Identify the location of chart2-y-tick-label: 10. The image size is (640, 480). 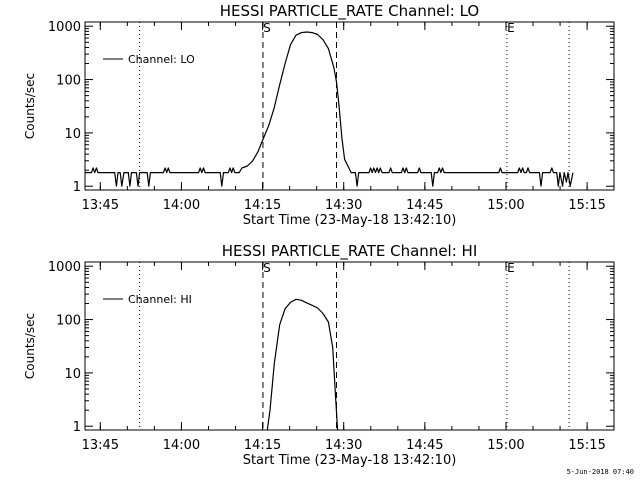
(72, 374).